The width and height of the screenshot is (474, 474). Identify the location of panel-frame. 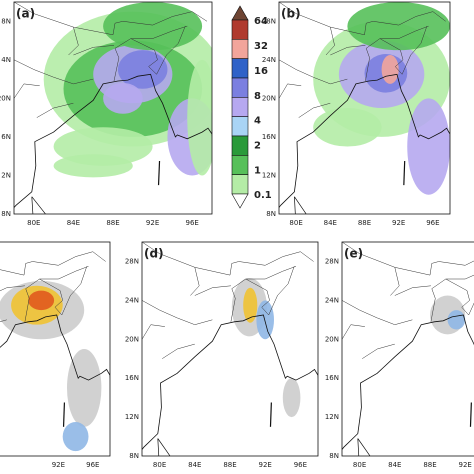
(407, 349).